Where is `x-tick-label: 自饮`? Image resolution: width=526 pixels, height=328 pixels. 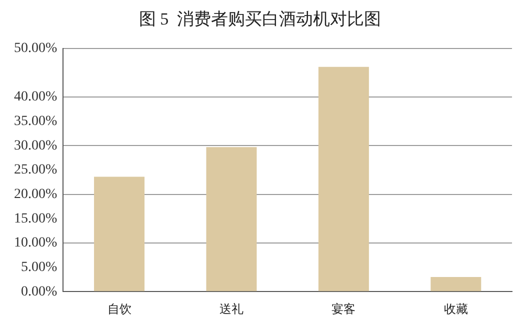 x-tick-label: 自饮 is located at coordinates (119, 309).